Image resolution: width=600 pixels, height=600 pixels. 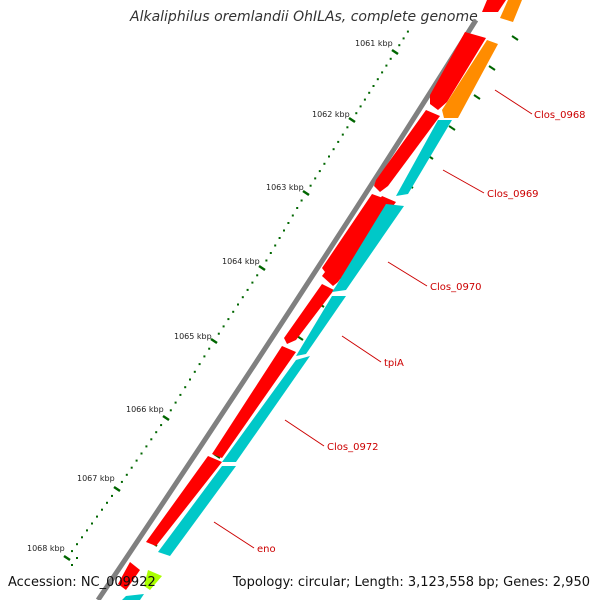 I want to click on ruler-label: 1061 kbp, so click(x=374, y=43).